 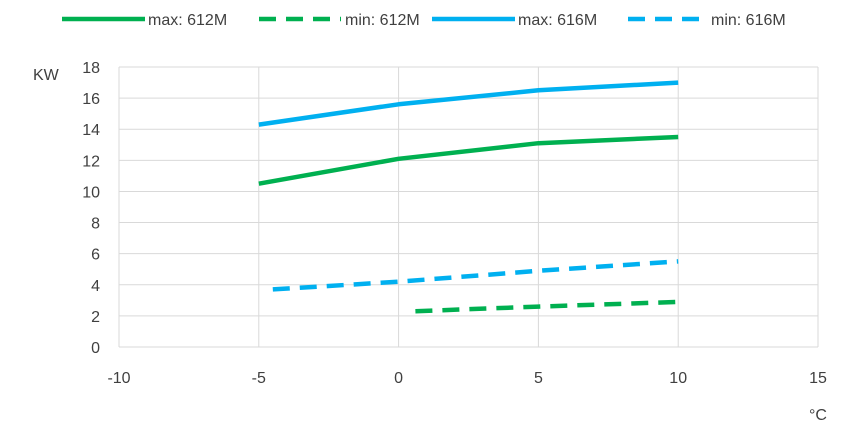 I want to click on legend: max: 612M min: 612M max: 616M min: 616M, so click(x=424, y=20).